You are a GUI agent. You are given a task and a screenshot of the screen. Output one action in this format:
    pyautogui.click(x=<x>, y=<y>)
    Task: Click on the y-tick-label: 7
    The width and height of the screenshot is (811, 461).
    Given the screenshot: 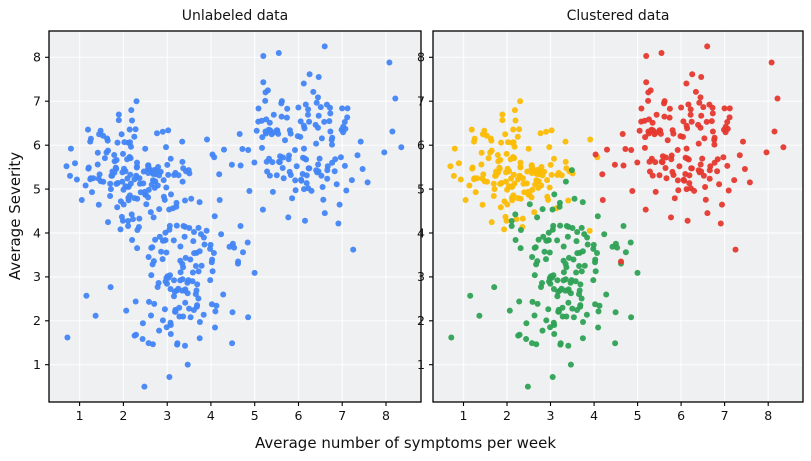 What is the action you would take?
    pyautogui.click(x=37, y=101)
    